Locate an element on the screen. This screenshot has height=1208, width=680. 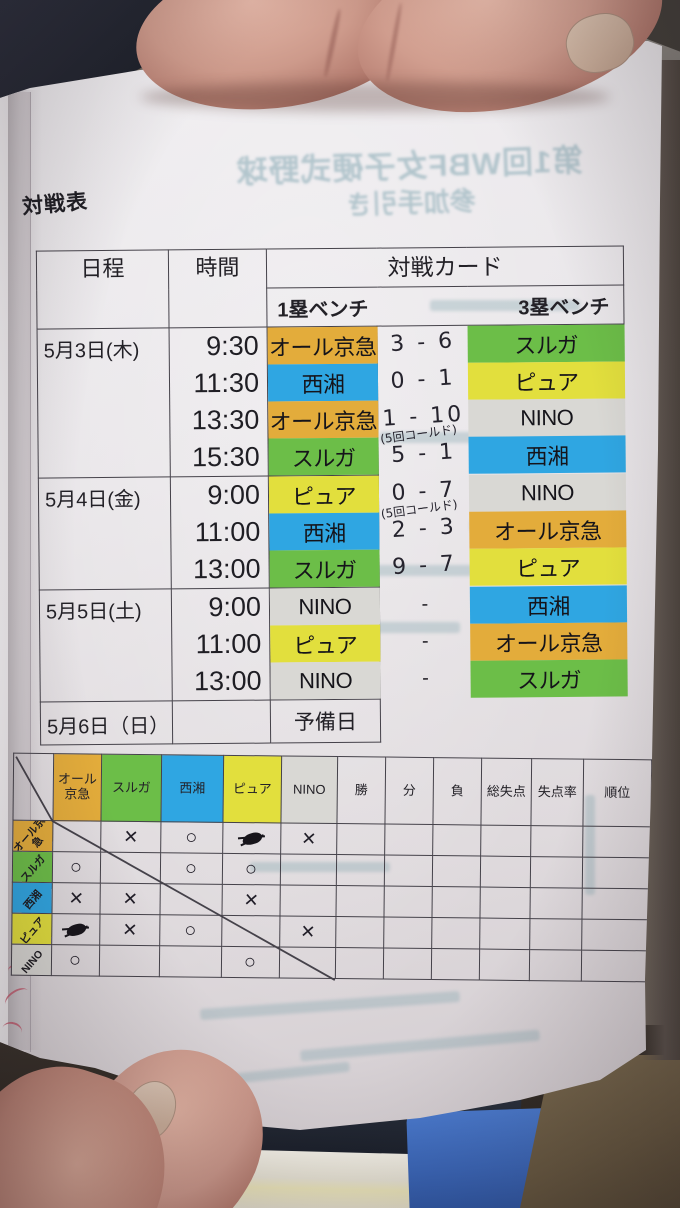
header-bench3: 3塁ベンチ is located at coordinates (564, 307).